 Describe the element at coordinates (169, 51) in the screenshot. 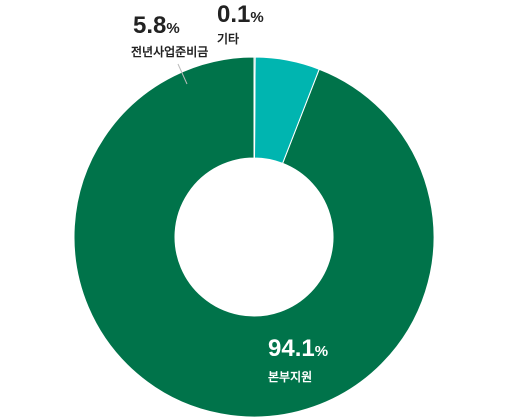

I see `slice-label-prev-year: 전년사업준비금` at that location.